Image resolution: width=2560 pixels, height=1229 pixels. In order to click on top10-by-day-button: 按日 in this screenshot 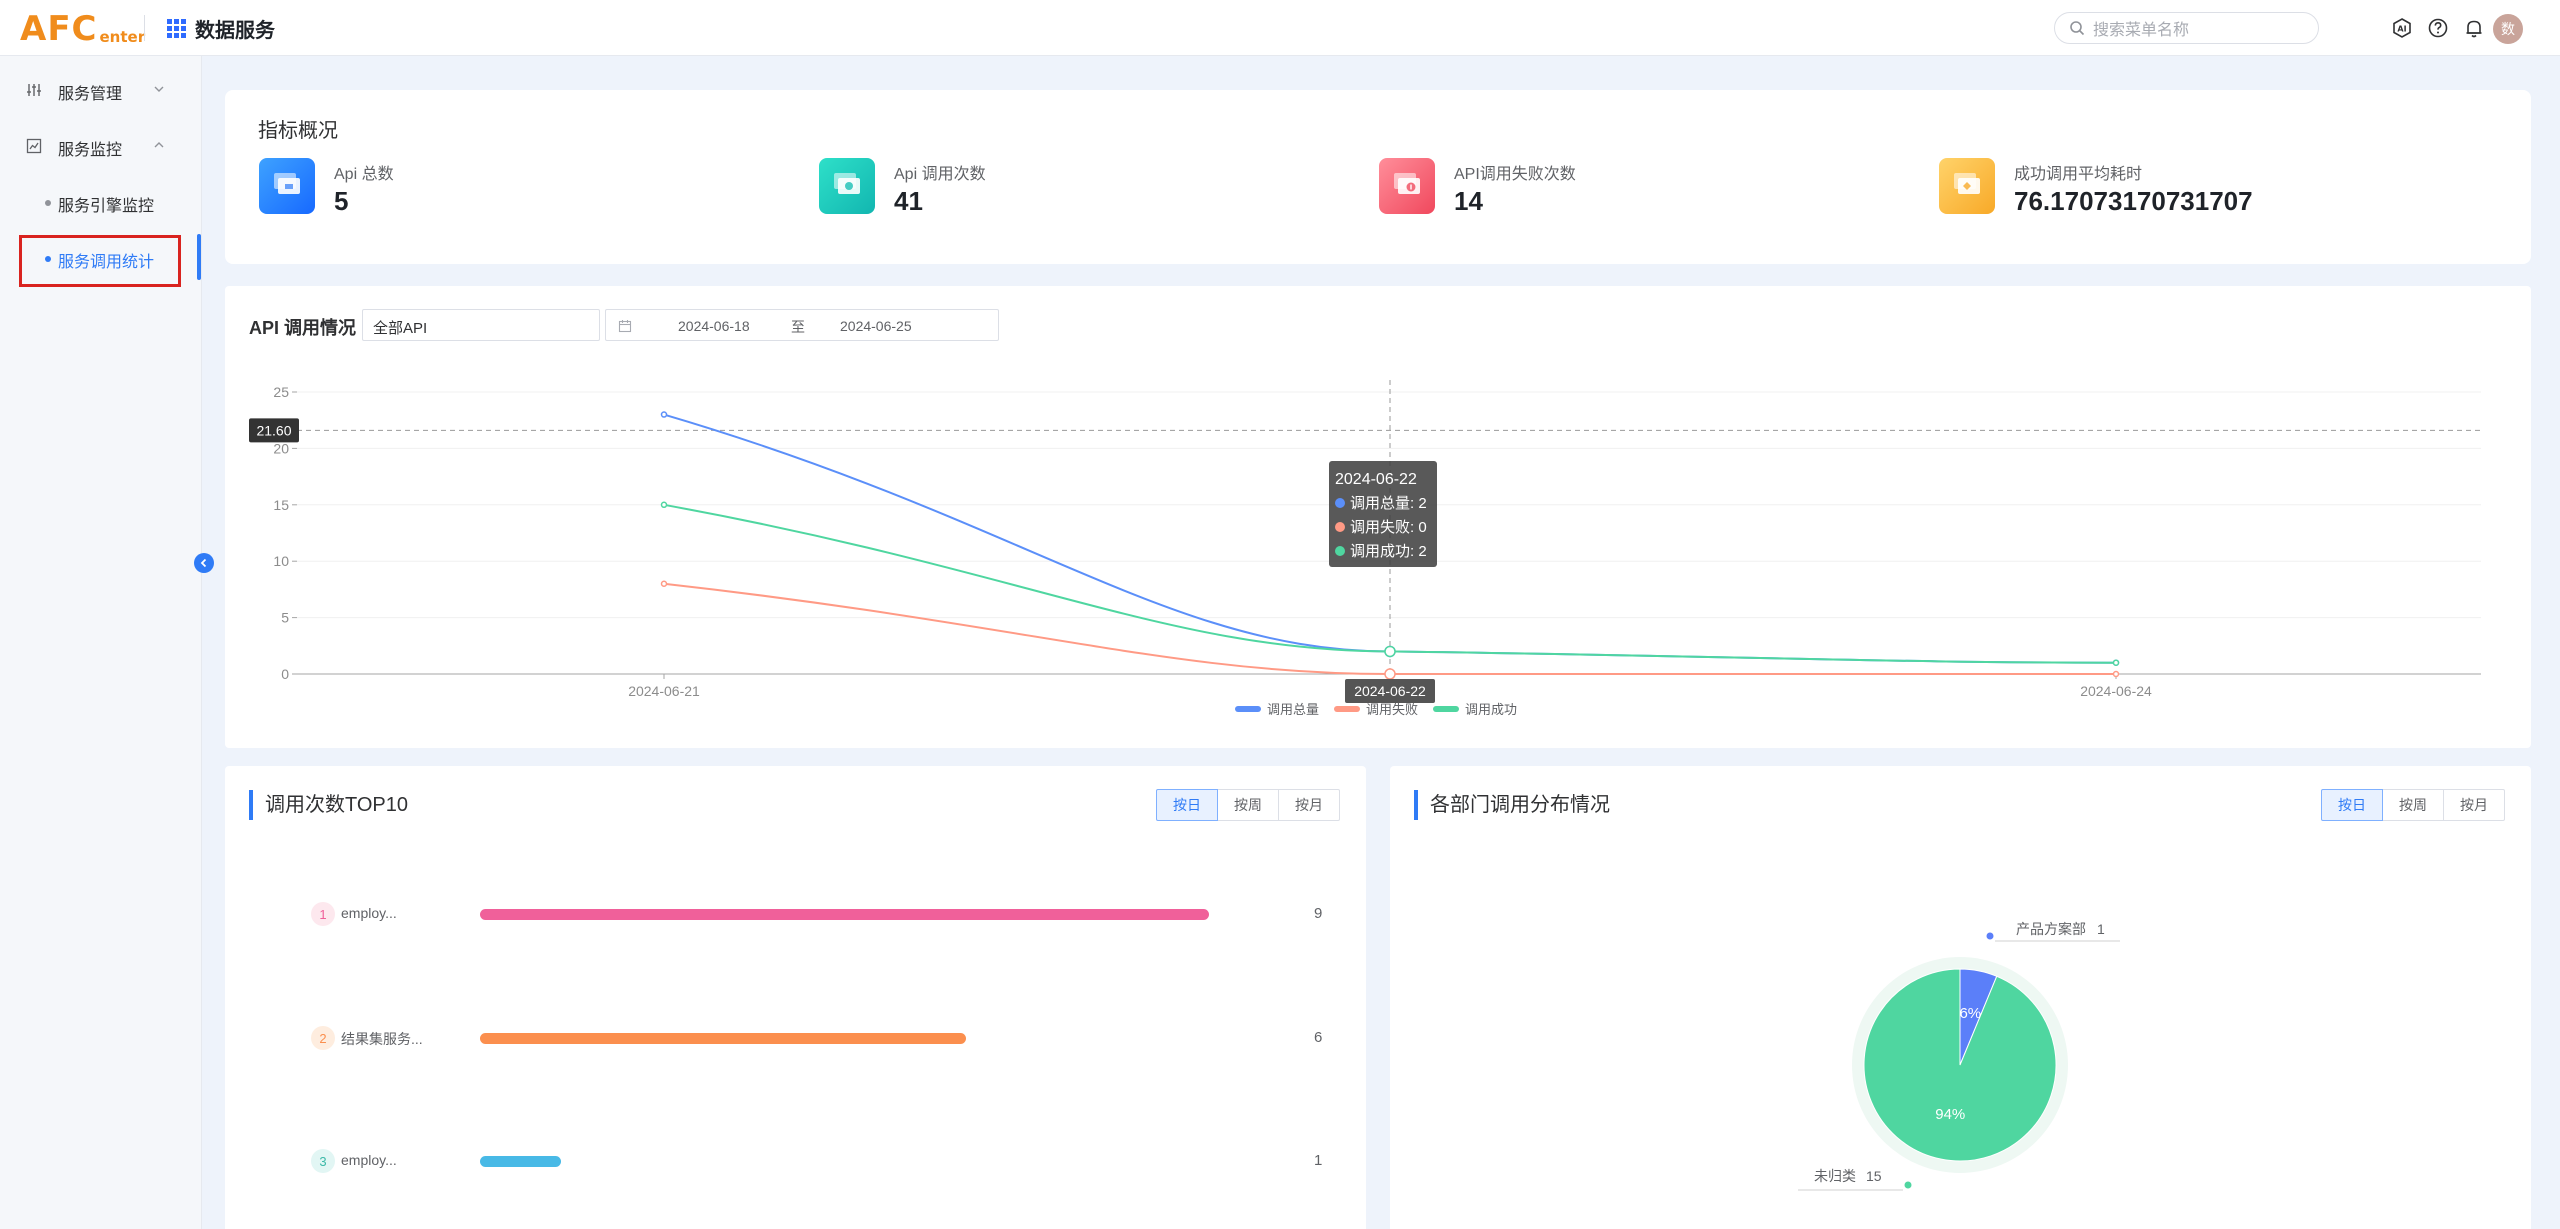, I will do `click(1187, 805)`.